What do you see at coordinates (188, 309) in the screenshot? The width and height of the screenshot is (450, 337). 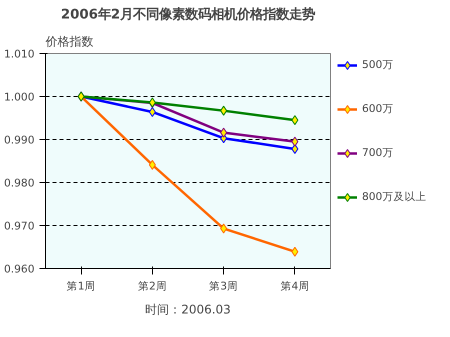 I see `text: 时间：2006.03` at bounding box center [188, 309].